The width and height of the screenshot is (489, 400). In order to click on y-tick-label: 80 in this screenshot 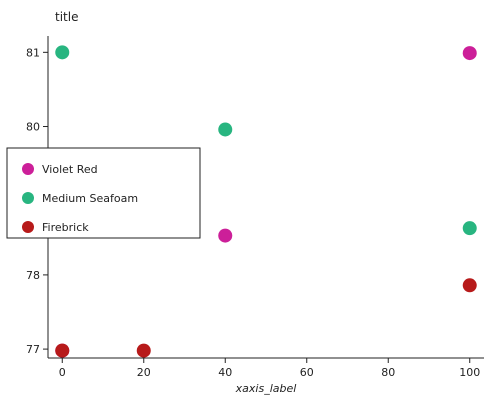, I will do `click(33, 127)`.